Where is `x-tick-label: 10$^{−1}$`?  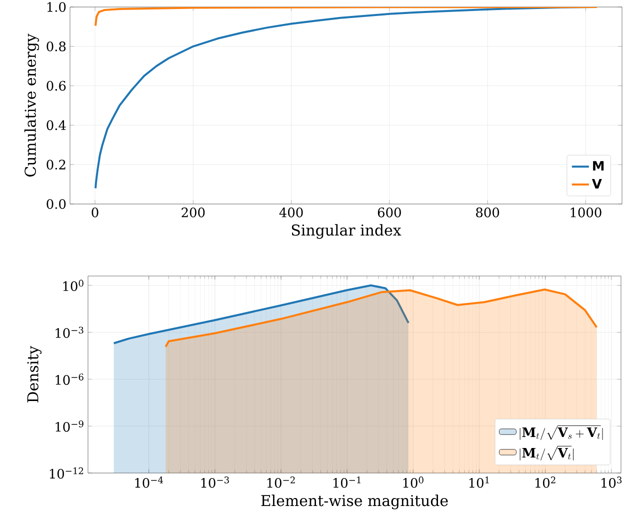
x-tick-label: 10$^{−1}$ is located at coordinates (346, 482).